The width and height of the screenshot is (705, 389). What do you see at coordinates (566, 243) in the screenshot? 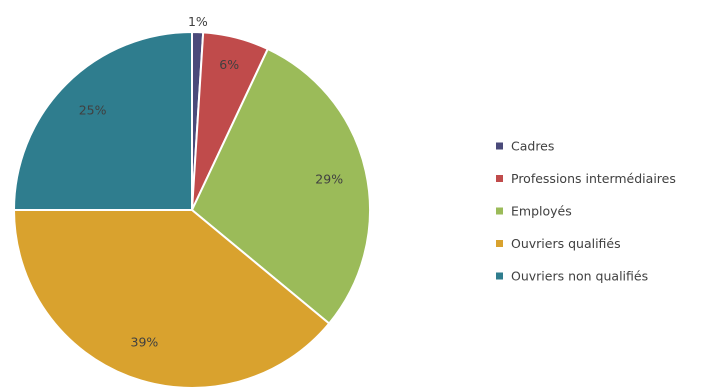
I see `legend-label-ouvriers-qualifies: Ouvriers qualifiés` at bounding box center [566, 243].